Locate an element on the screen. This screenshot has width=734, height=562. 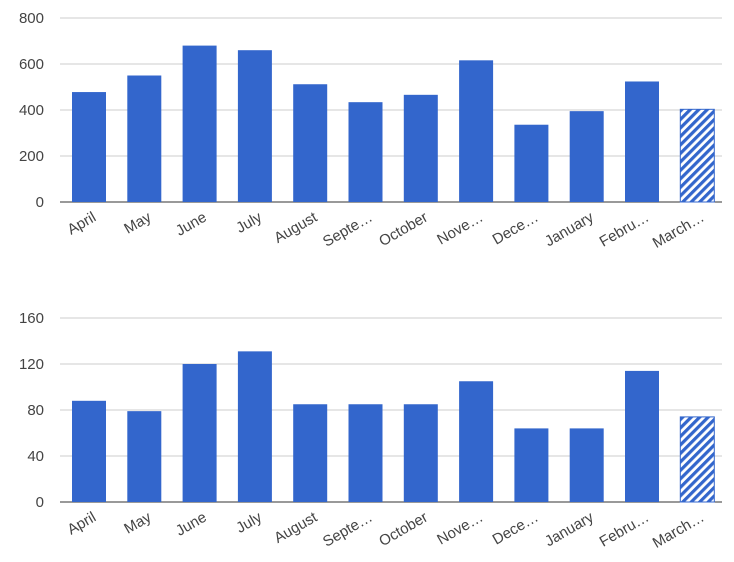
y-tick-label: 200 is located at coordinates (31, 156).